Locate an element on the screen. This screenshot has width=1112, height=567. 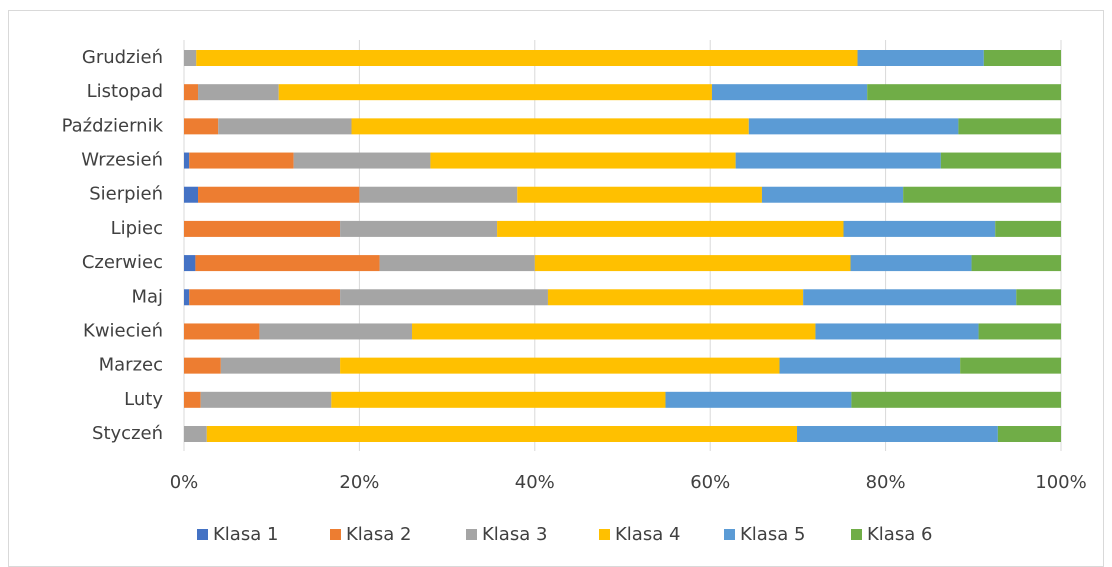
x-tick-label: 40% is located at coordinates (535, 482).